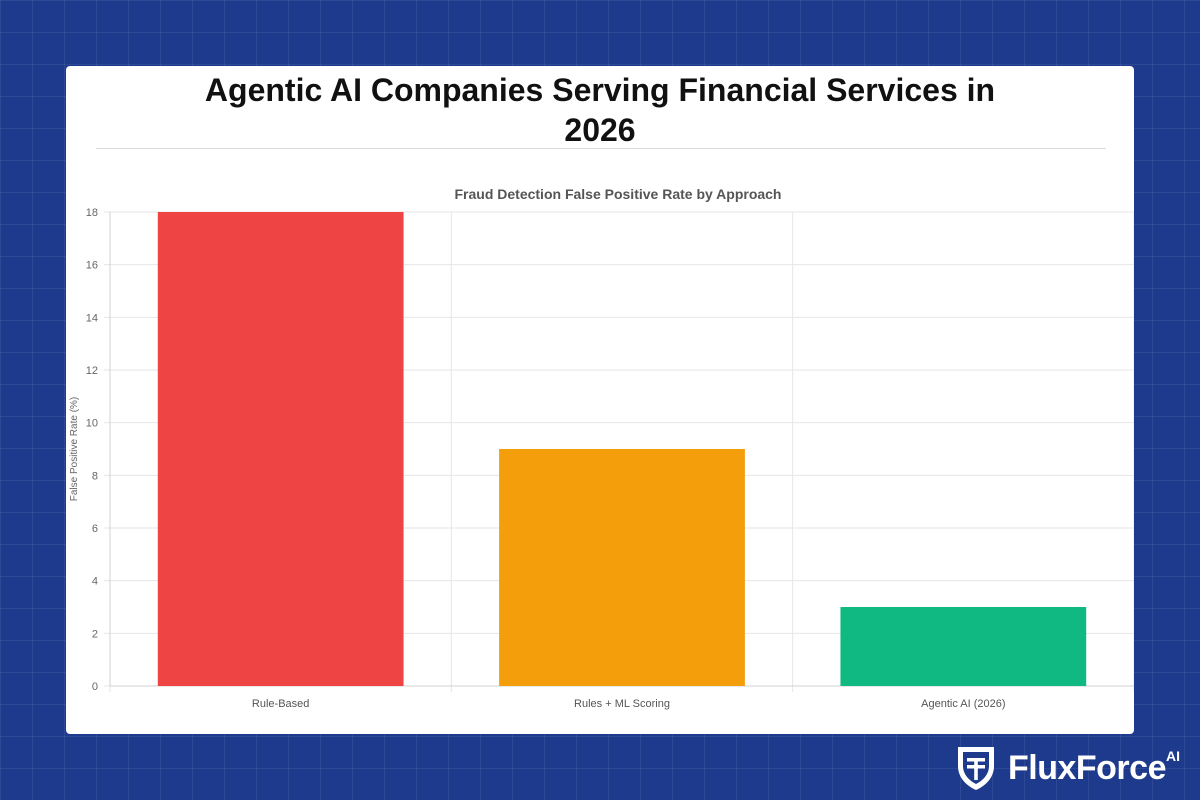 Image resolution: width=1200 pixels, height=800 pixels. Describe the element at coordinates (1173, 756) in the screenshot. I see `brand-suffix: AI` at that location.